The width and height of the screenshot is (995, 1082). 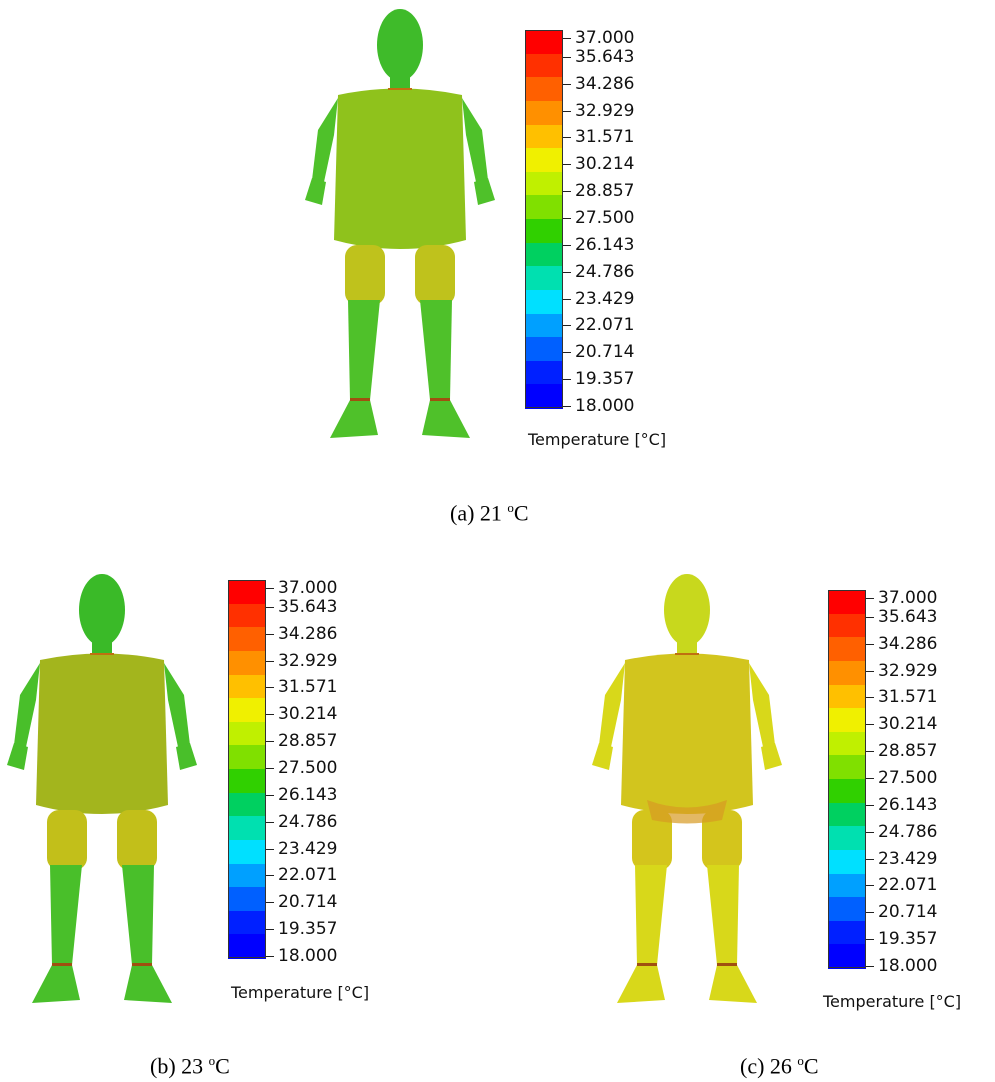 What do you see at coordinates (800, 1060) in the screenshot?
I see `caption-c-deg: o` at bounding box center [800, 1060].